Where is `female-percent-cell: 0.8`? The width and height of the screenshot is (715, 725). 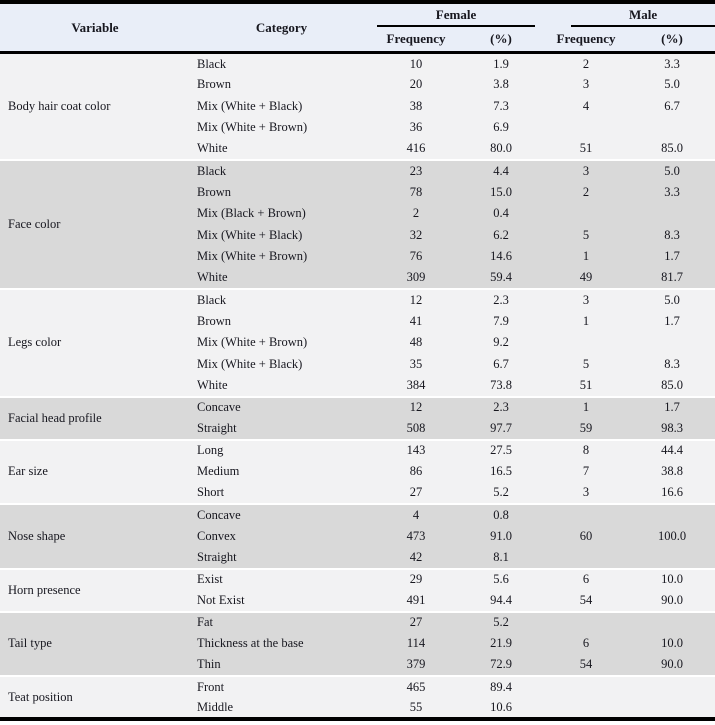
female-percent-cell: 0.8 is located at coordinates (501, 514).